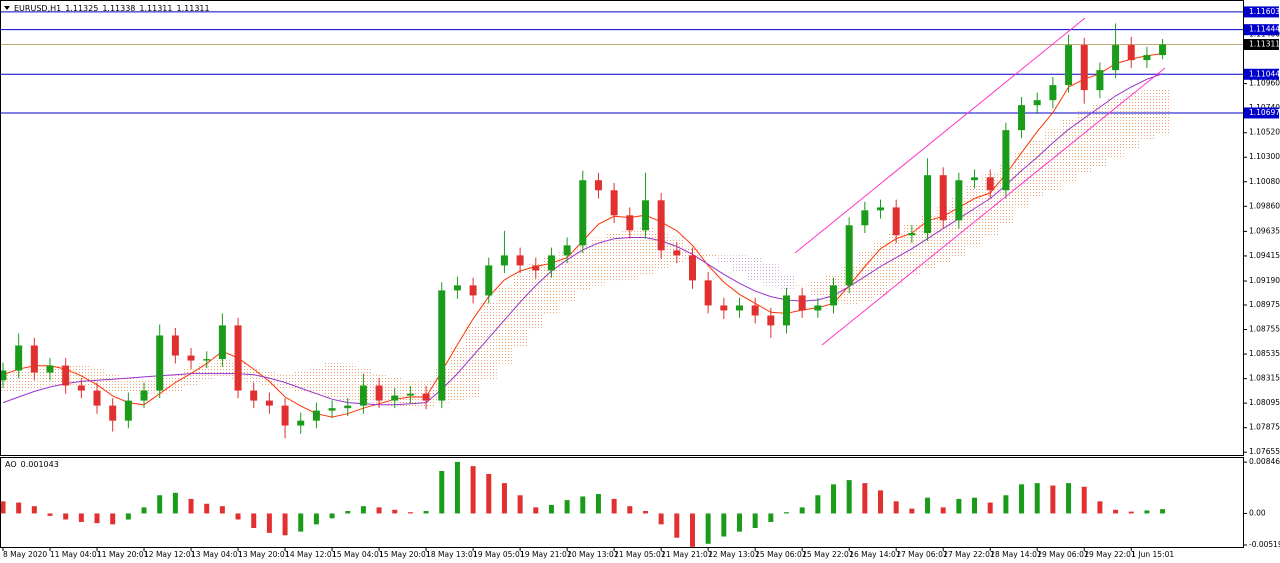 The height and width of the screenshot is (563, 1280). I want to click on y-tick-label: 1.07655, so click(1264, 451).